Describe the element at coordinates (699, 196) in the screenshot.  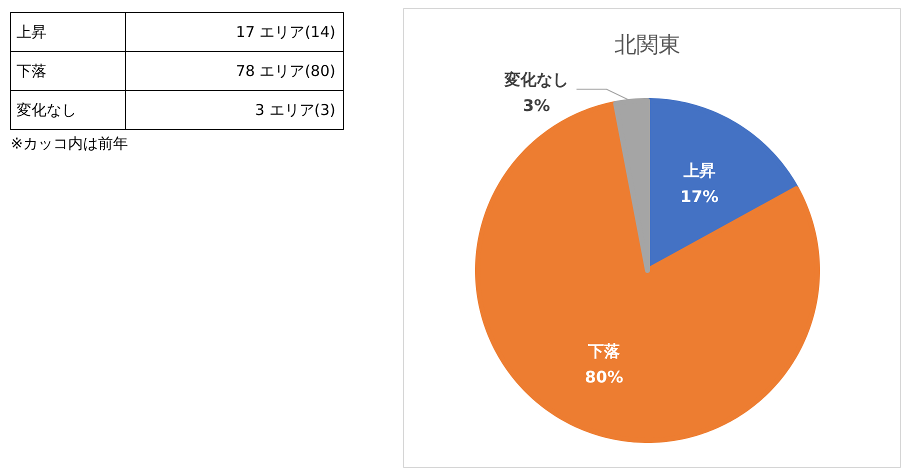
I see `data-label: 17%` at that location.